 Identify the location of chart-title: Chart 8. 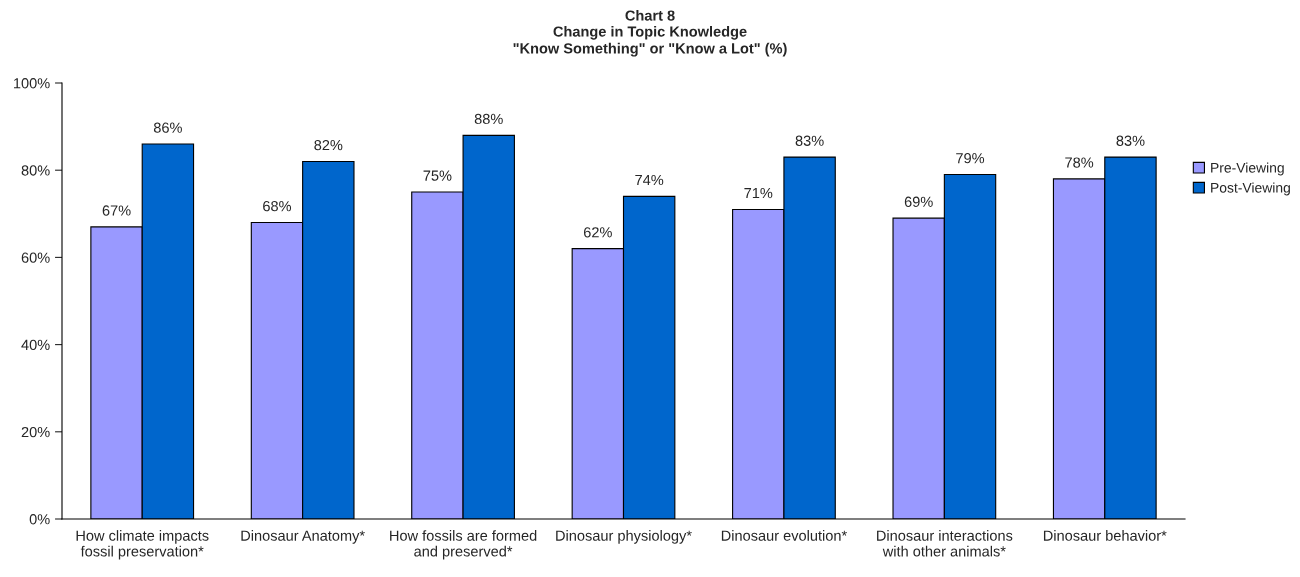
(650, 15).